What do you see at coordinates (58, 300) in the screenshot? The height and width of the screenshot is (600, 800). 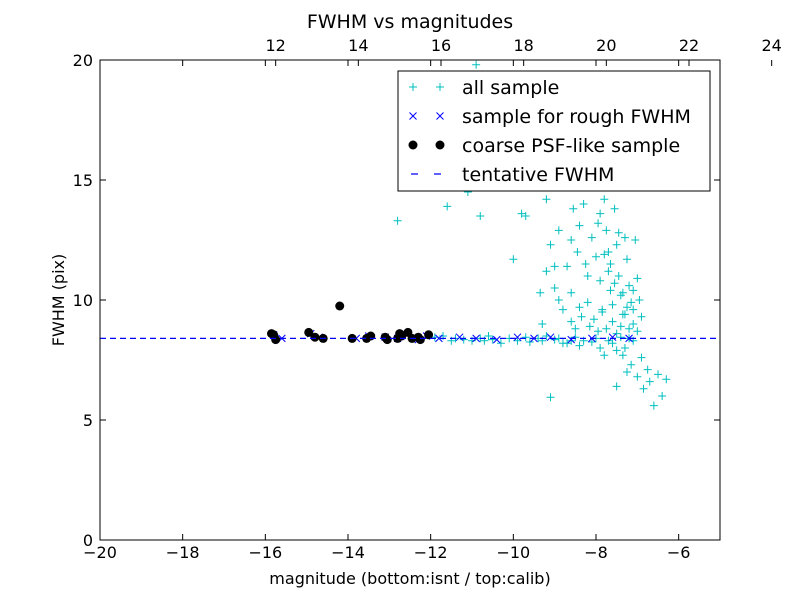 I see `y-axis-label: FWHM (pix)` at bounding box center [58, 300].